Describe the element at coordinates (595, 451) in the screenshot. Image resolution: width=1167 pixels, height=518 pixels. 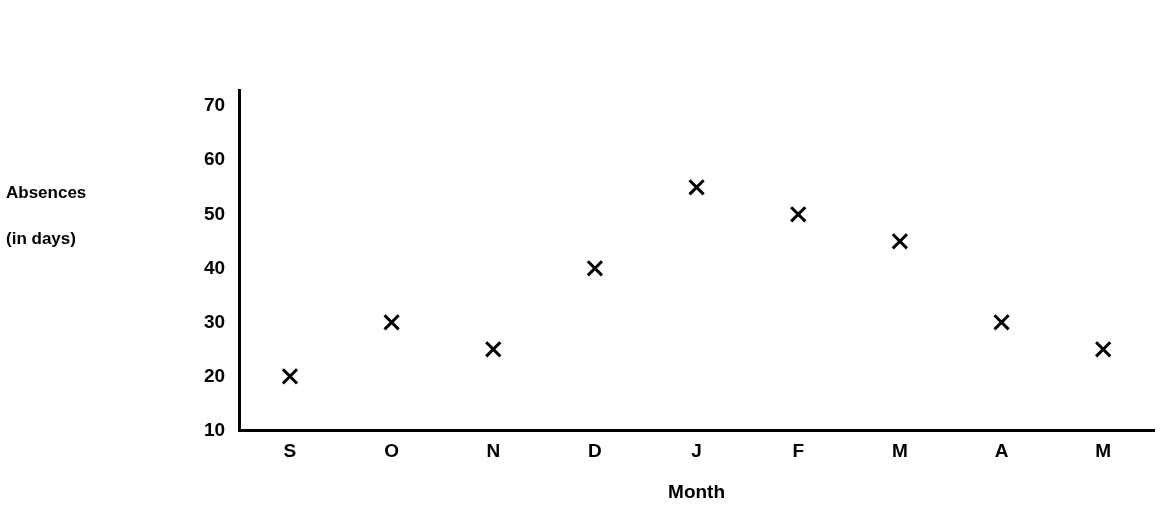
I see `x-tick-label: D` at that location.